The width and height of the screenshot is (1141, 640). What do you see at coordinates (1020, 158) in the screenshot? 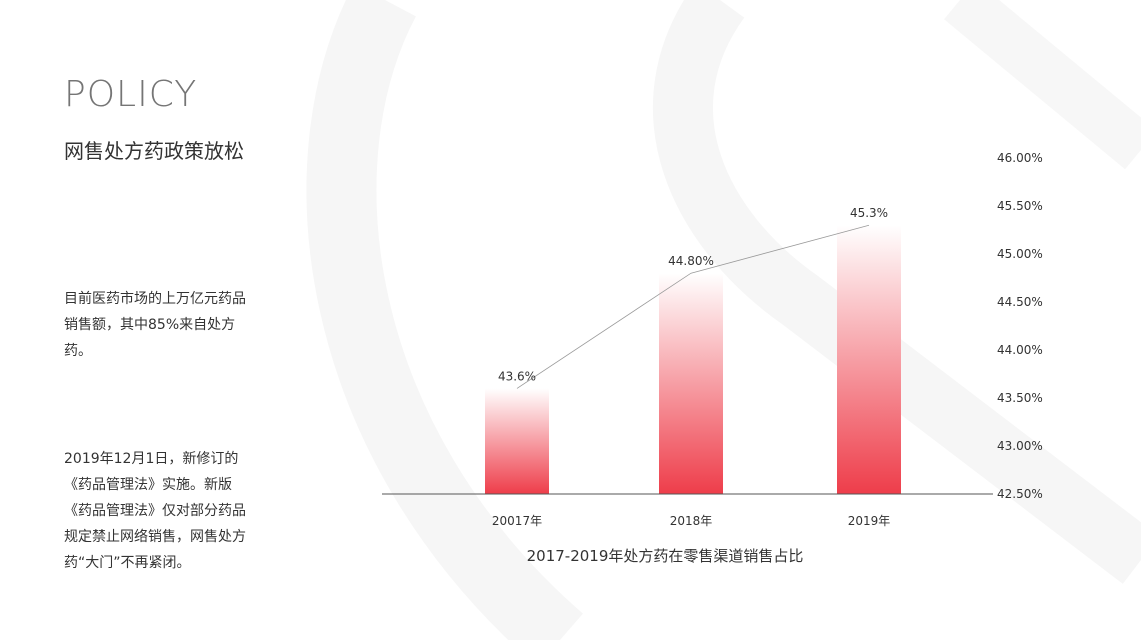
I see `y-tick-label-7: 46.00%` at bounding box center [1020, 158].